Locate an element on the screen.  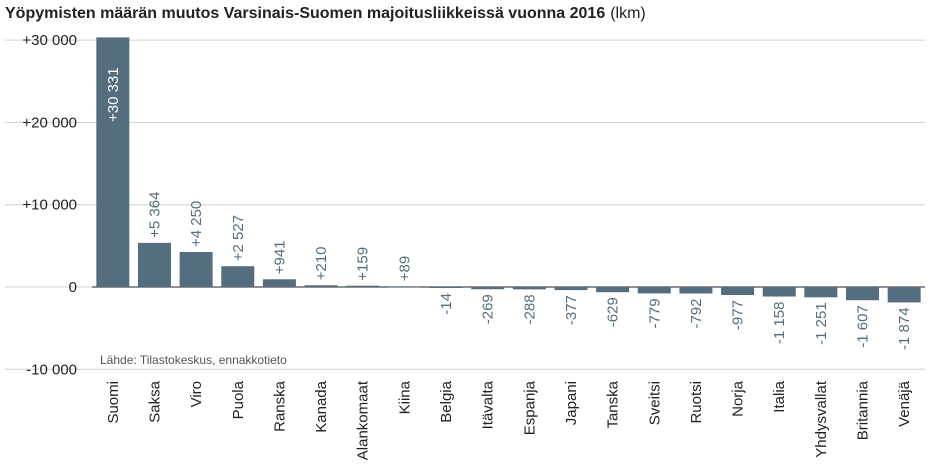
x-tick-label: Puola is located at coordinates (238, 399).